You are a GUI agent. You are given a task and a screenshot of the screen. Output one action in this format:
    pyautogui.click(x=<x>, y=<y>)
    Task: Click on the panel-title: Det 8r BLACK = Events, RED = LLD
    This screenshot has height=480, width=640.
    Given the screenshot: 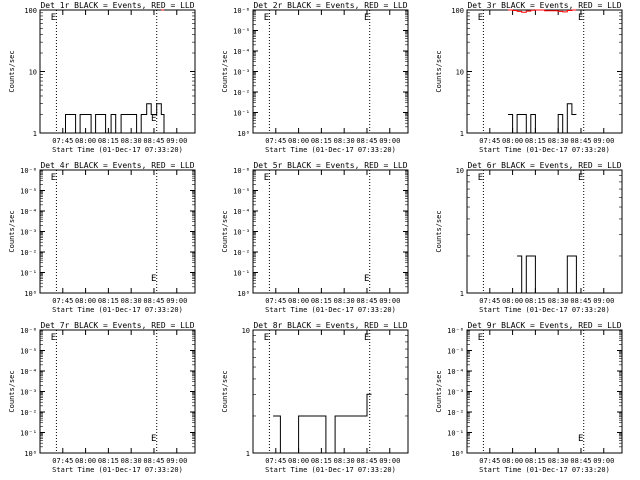 What is the action you would take?
    pyautogui.click(x=330, y=325)
    